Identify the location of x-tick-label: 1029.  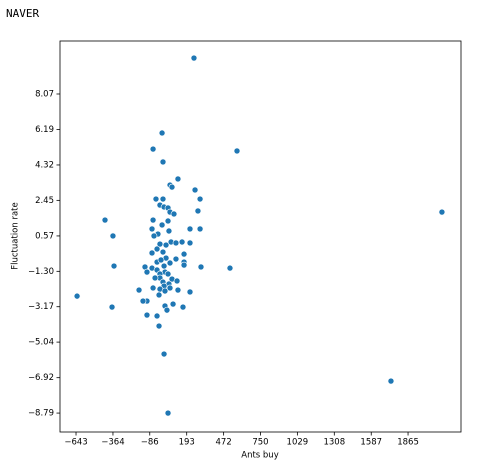
(298, 443).